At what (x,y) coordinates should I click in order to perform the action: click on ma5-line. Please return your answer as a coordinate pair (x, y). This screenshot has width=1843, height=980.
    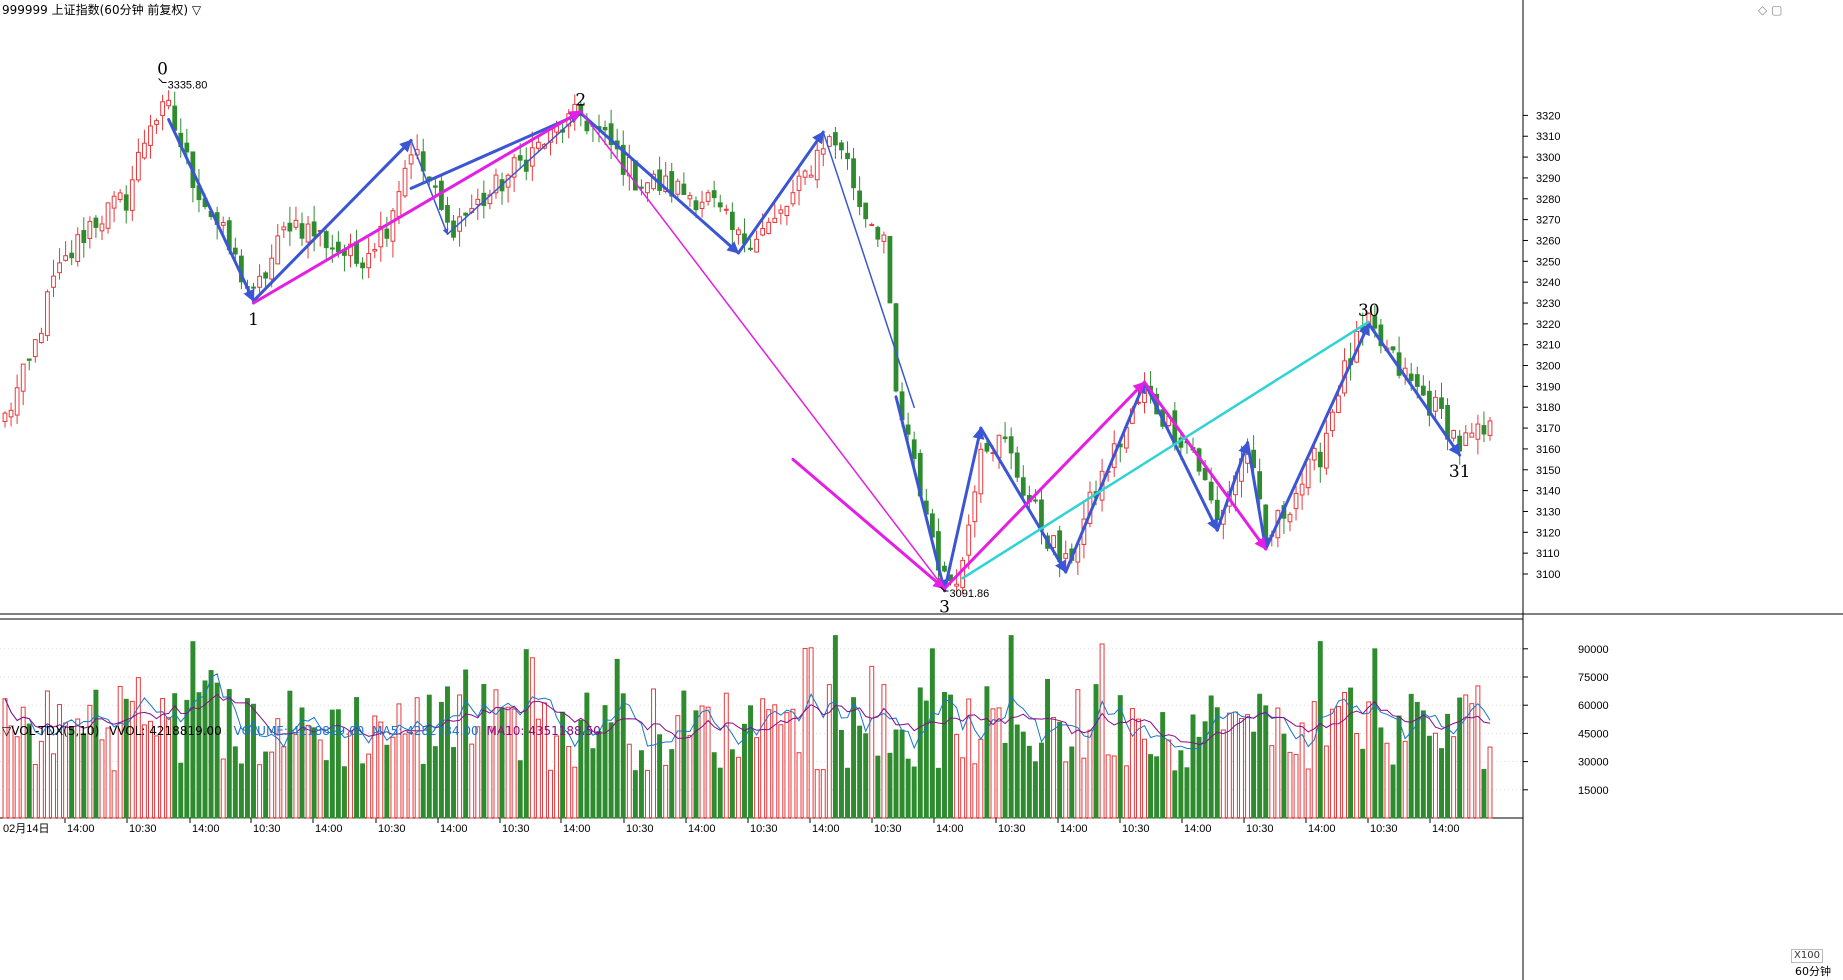
    Looking at the image, I should click on (747, 711).